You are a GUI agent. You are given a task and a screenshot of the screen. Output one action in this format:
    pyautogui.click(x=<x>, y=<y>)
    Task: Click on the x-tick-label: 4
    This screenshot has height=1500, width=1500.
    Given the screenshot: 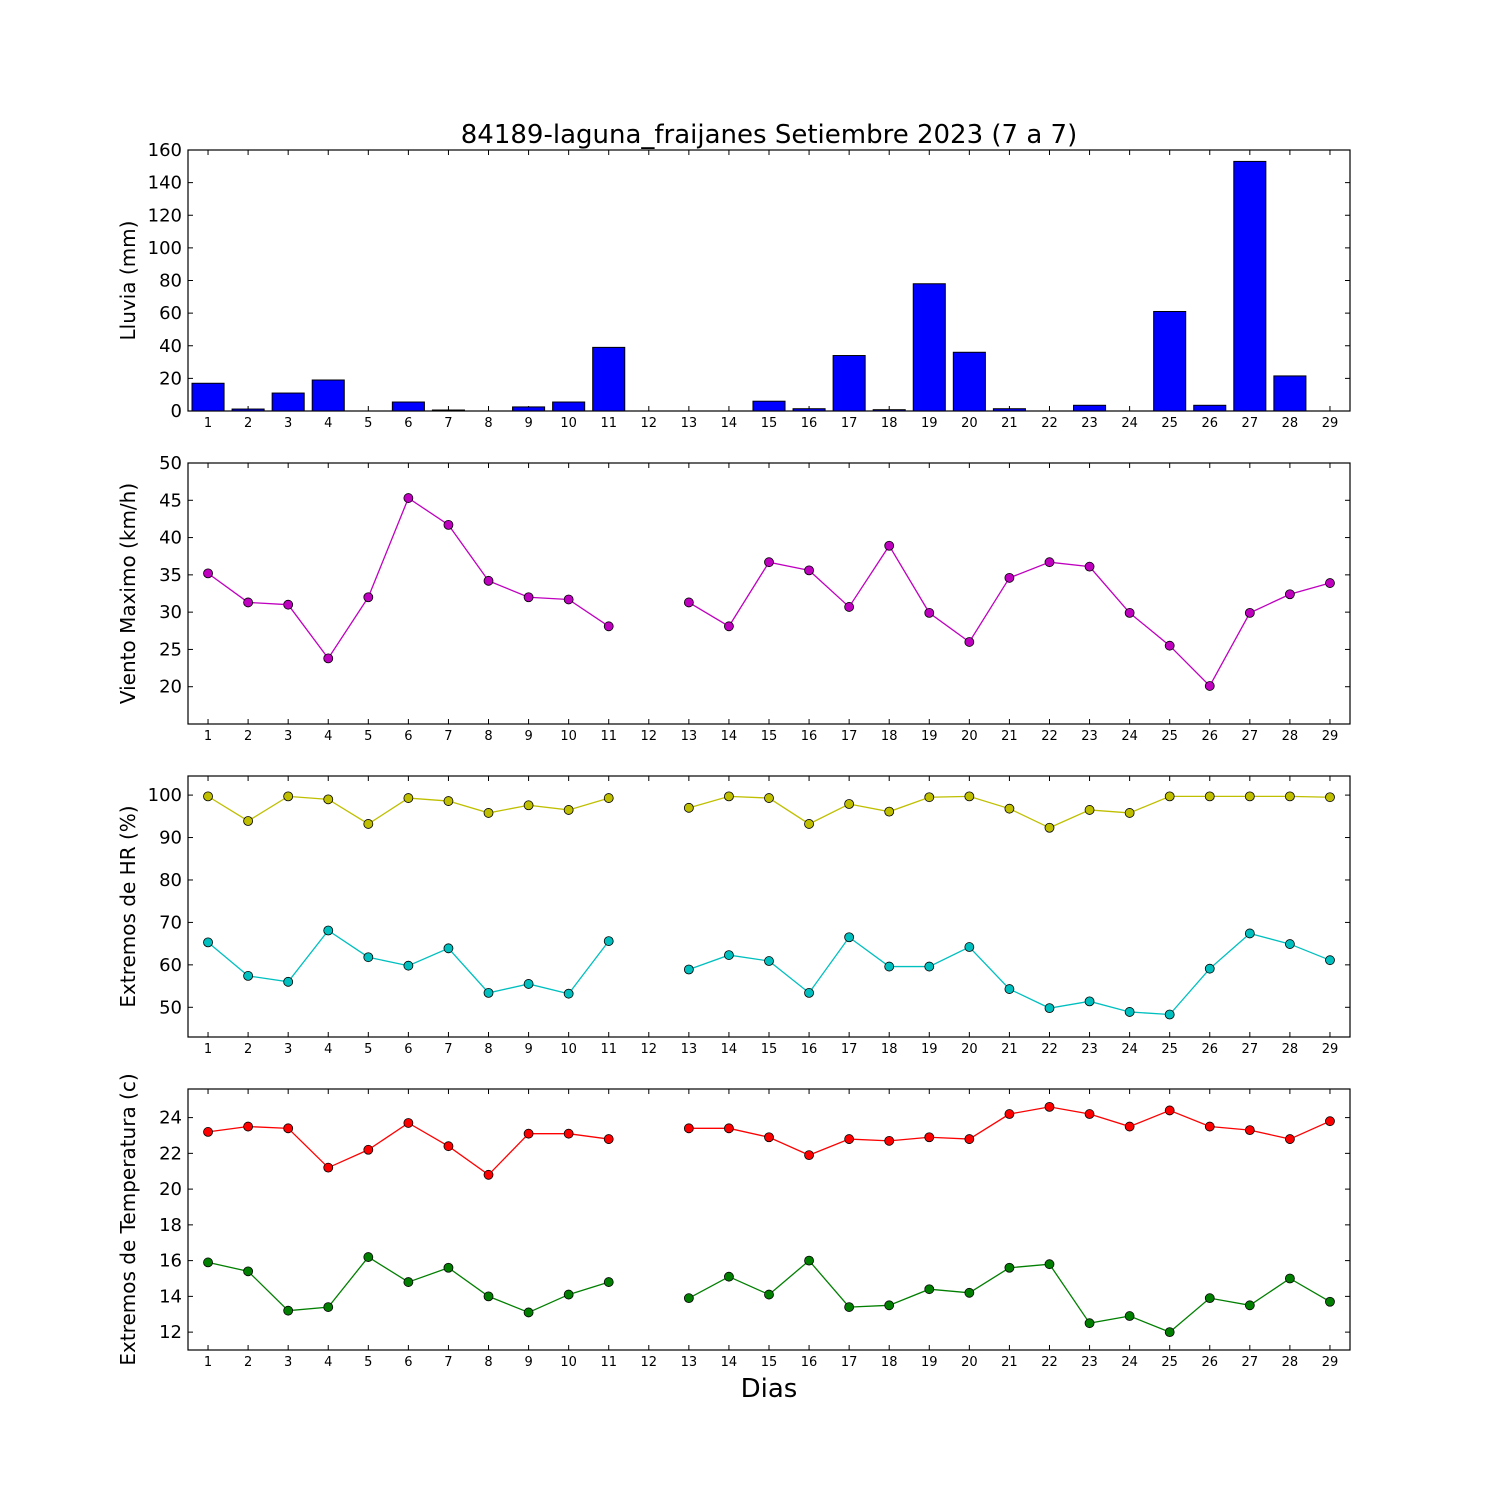 What is the action you would take?
    pyautogui.click(x=328, y=423)
    